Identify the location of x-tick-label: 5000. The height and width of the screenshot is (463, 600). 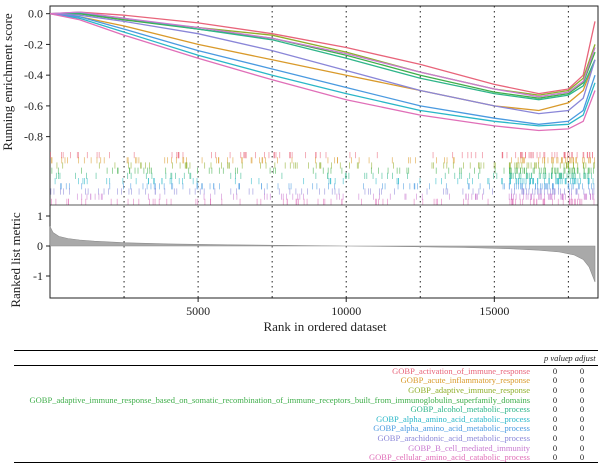
(198, 311).